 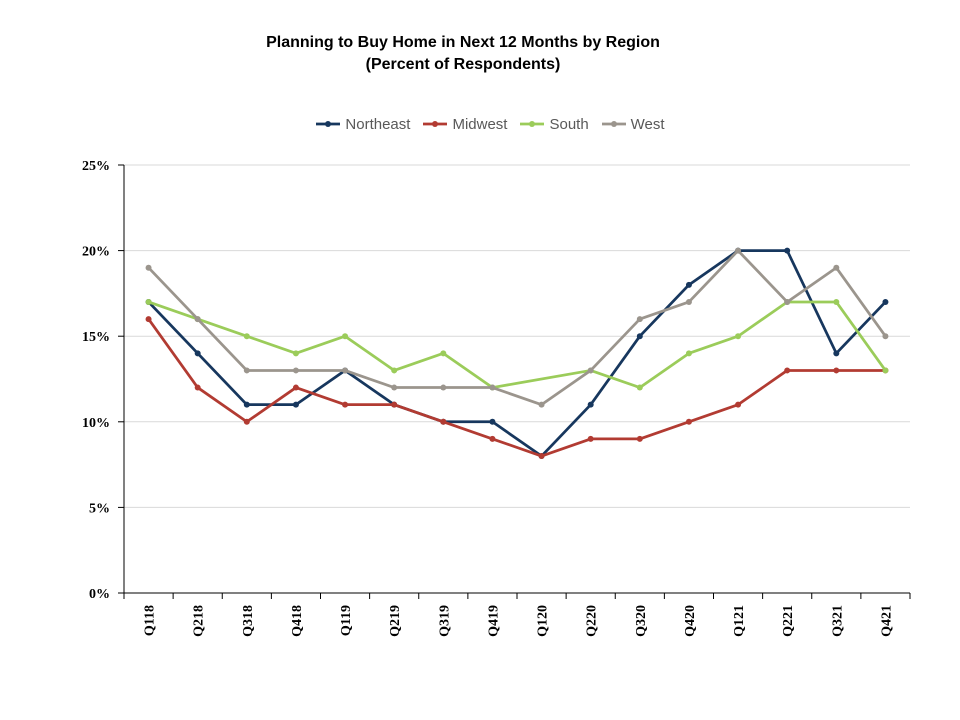 What do you see at coordinates (788, 621) in the screenshot?
I see `x-tick-label: Q221` at bounding box center [788, 621].